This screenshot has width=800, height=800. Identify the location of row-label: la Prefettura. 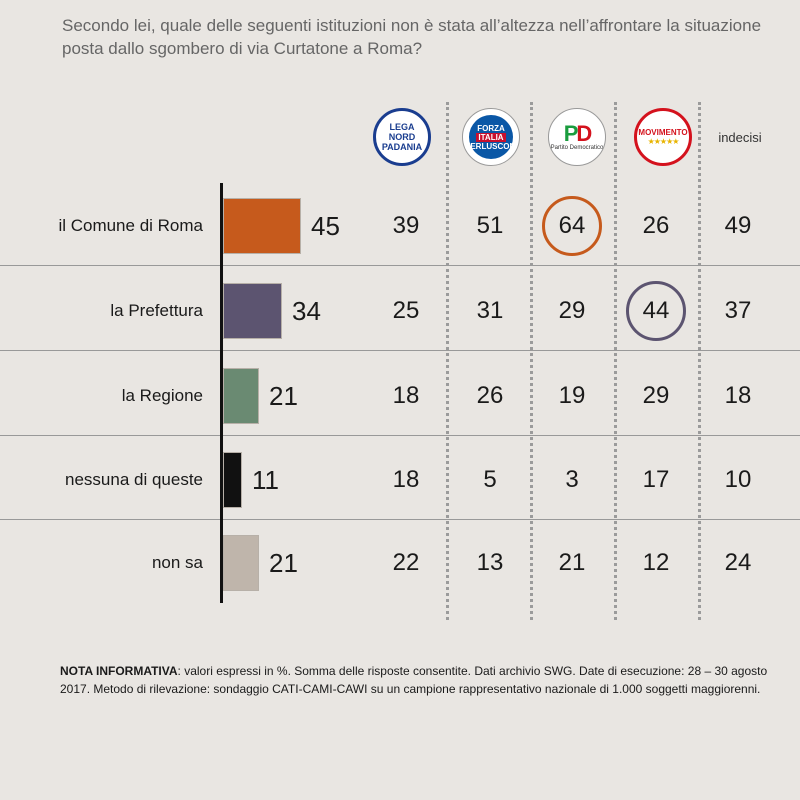
(156, 310).